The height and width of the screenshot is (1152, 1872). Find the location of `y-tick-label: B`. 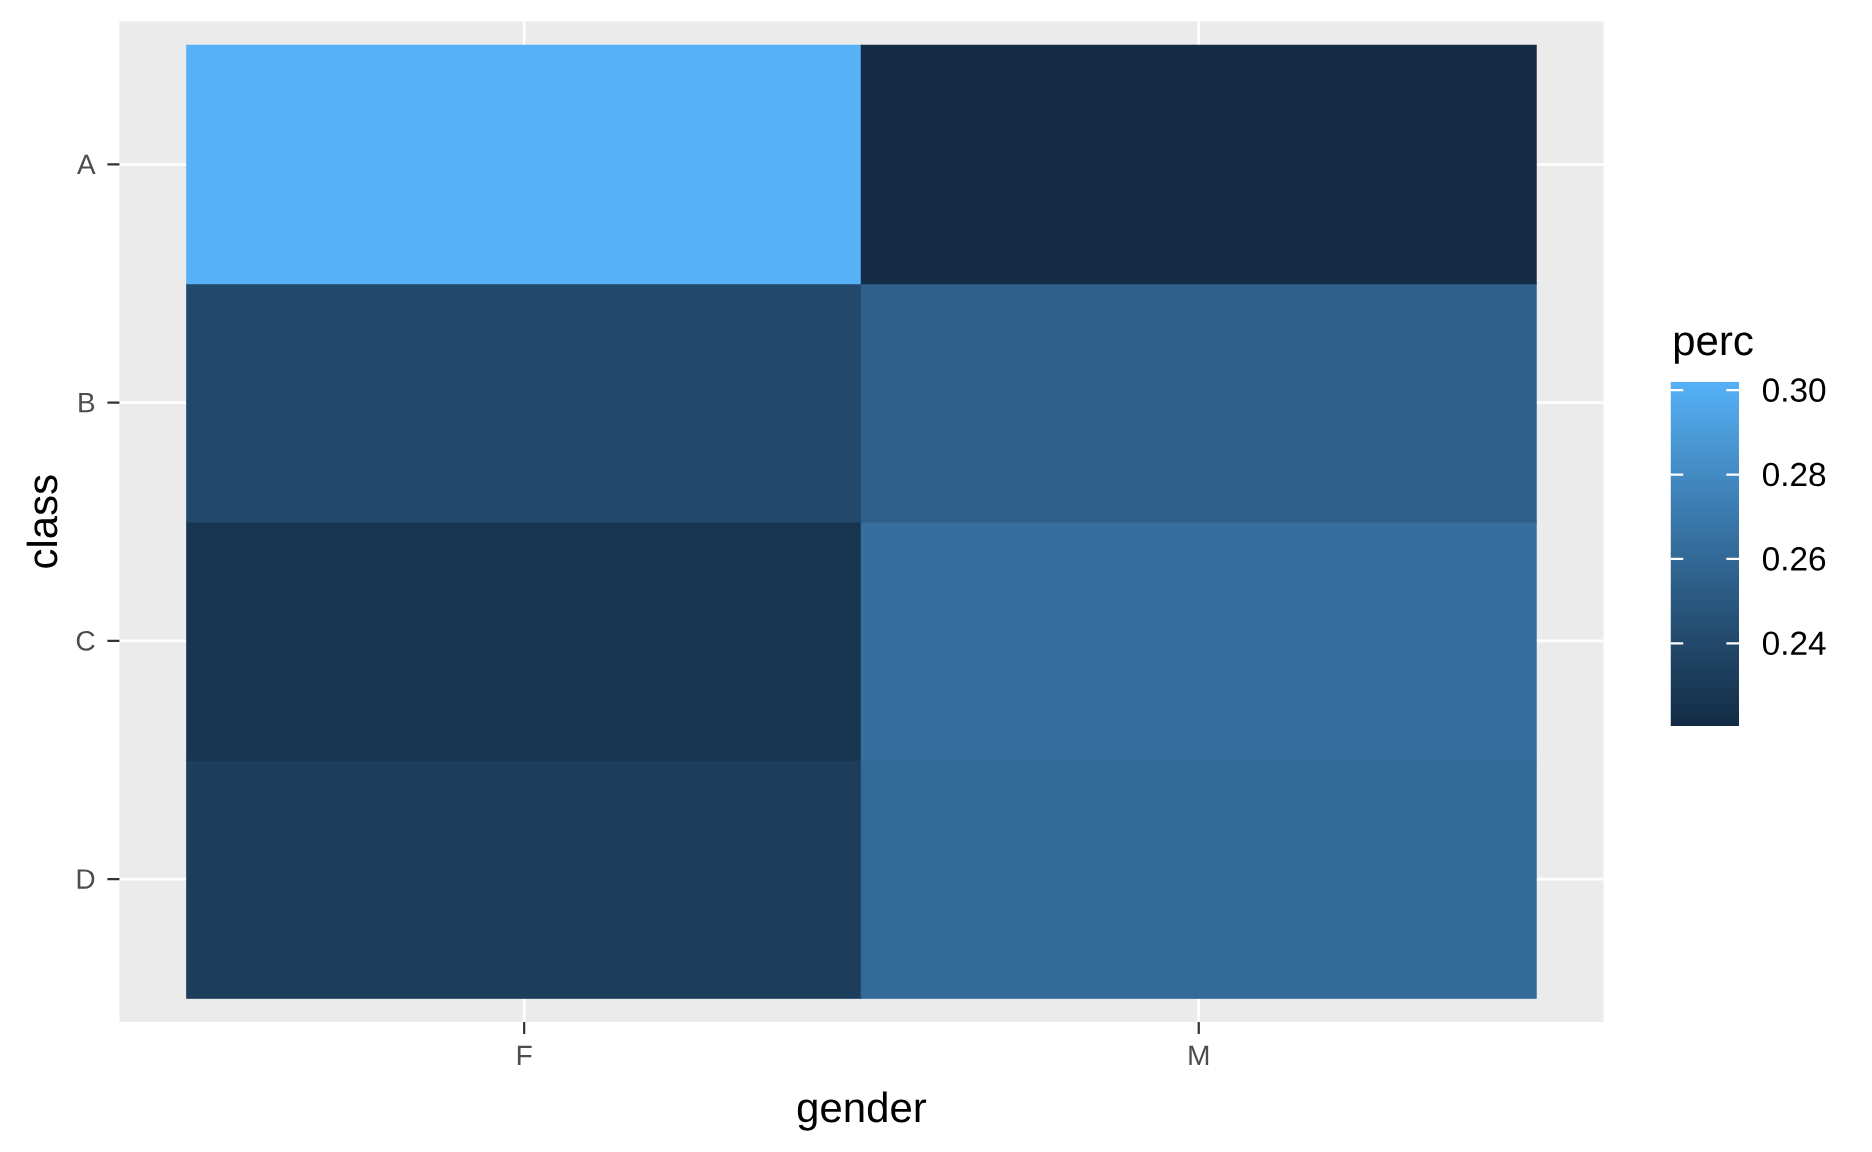

y-tick-label: B is located at coordinates (87, 402).